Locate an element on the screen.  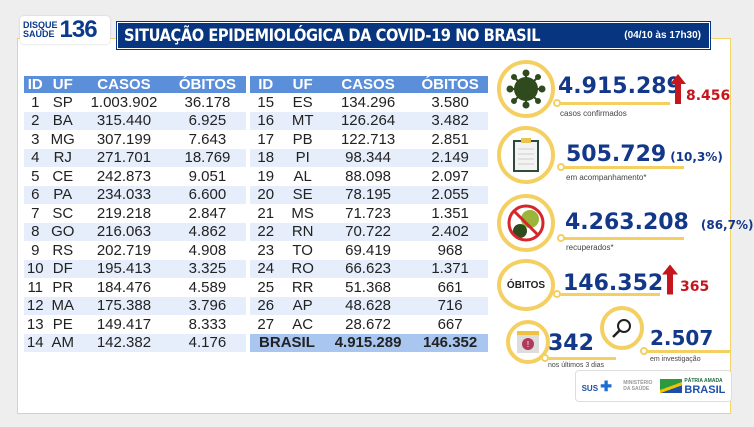
table-row: 1 SP 1.003.902 36.178 is located at coordinates (135, 102).